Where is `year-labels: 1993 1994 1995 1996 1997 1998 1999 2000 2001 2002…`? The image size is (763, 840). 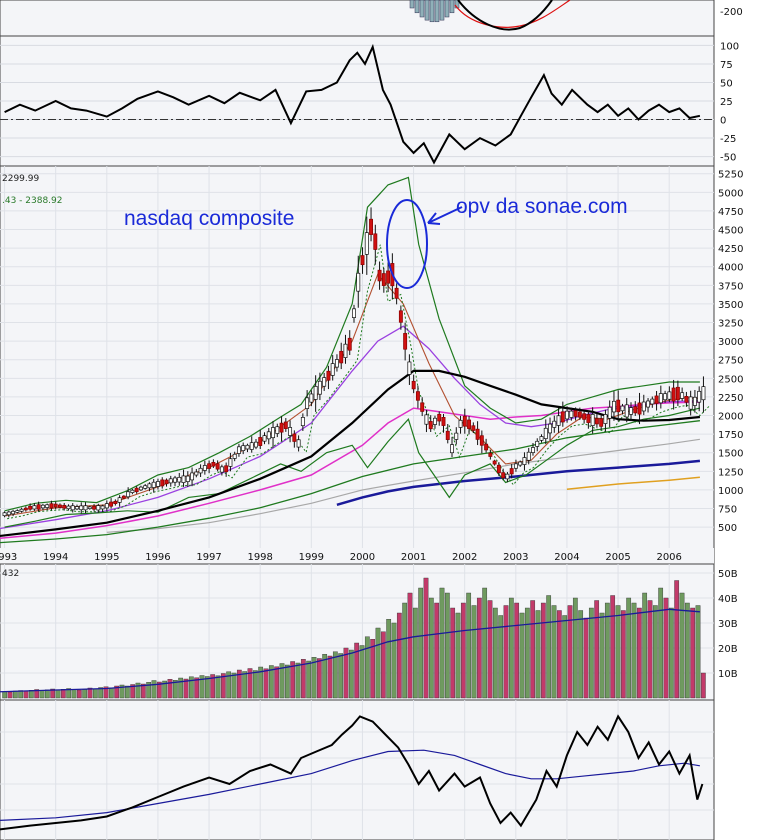
year-labels: 1993 1994 1995 1996 1997 1998 1999 2000 2001 2002… is located at coordinates (341, 557).